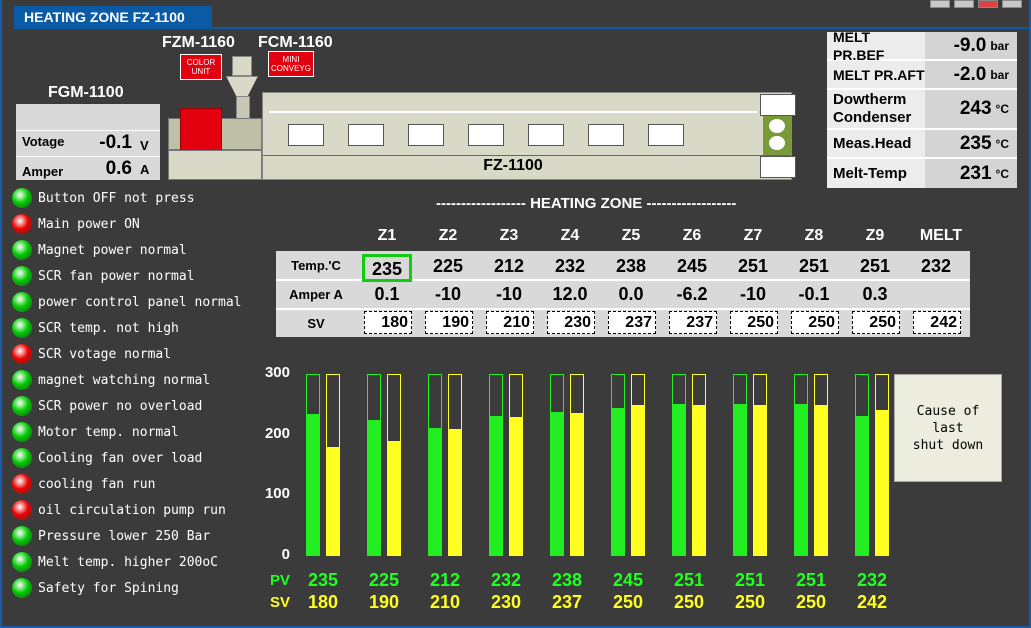 This screenshot has height=628, width=1031. What do you see at coordinates (89, 224) in the screenshot?
I see `status-label: Main power ON` at bounding box center [89, 224].